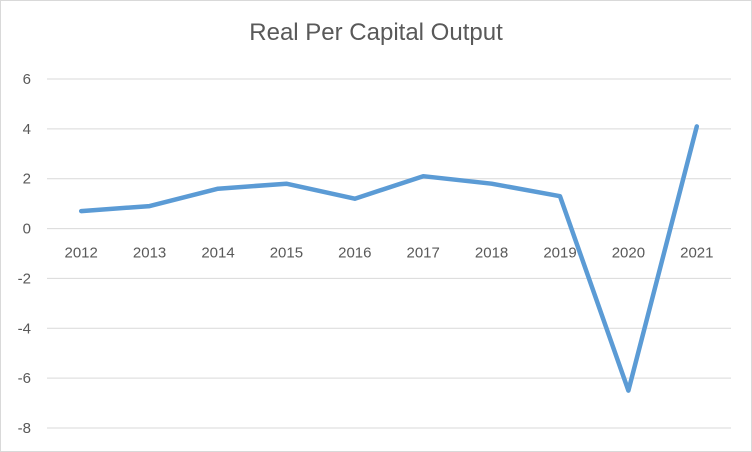 The height and width of the screenshot is (452, 752). What do you see at coordinates (491, 253) in the screenshot?
I see `x-tick-label-6: 2018` at bounding box center [491, 253].